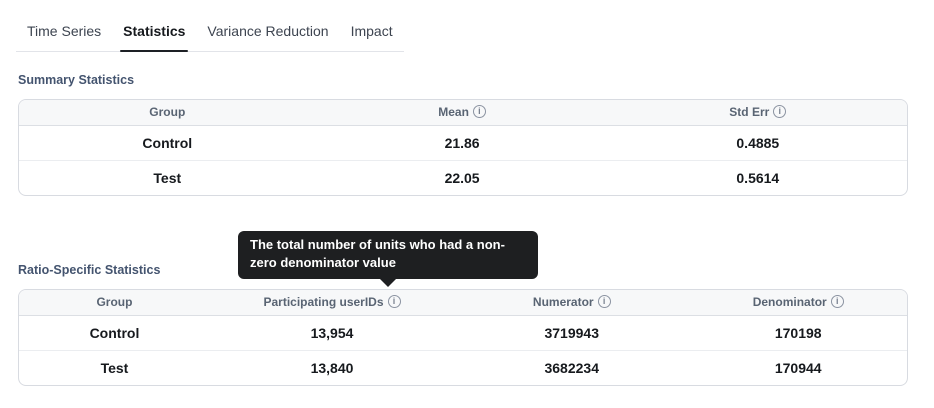  What do you see at coordinates (798, 332) in the screenshot?
I see `table-cell: 170198` at bounding box center [798, 332].